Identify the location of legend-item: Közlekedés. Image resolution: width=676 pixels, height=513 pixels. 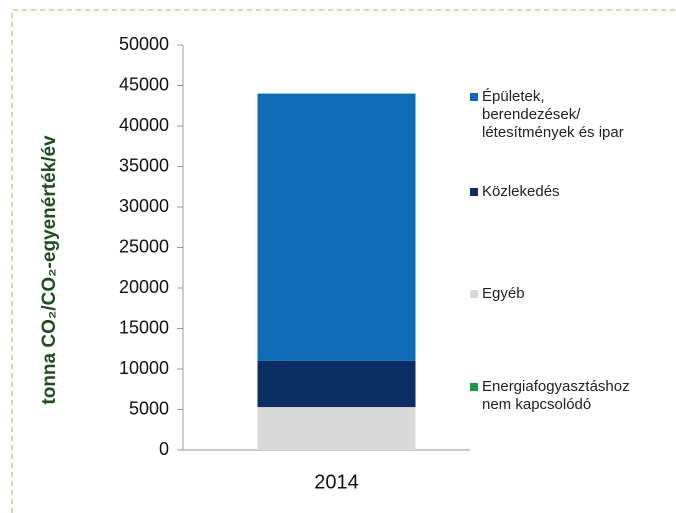
(515, 192).